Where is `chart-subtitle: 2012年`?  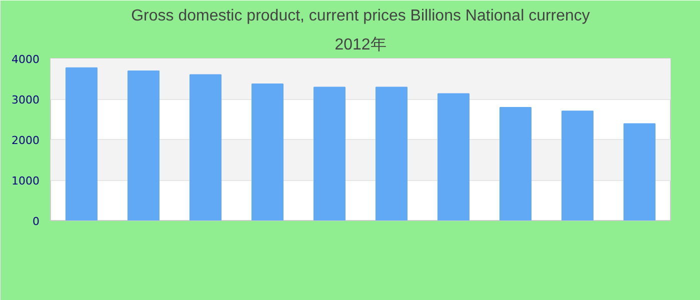
chart-subtitle: 2012年 is located at coordinates (360, 45).